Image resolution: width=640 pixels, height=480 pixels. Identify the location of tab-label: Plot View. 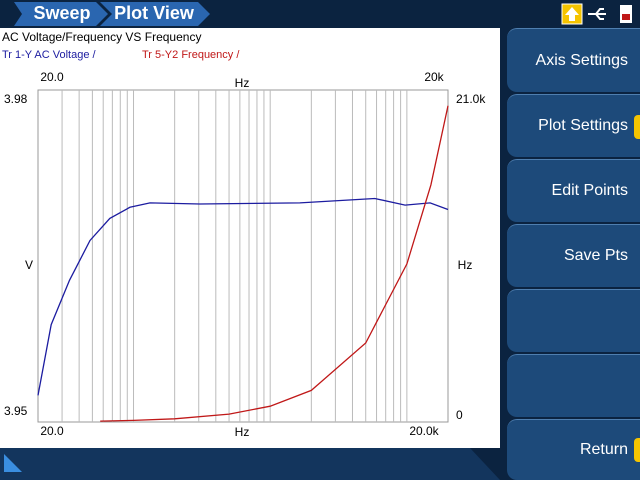
(154, 13).